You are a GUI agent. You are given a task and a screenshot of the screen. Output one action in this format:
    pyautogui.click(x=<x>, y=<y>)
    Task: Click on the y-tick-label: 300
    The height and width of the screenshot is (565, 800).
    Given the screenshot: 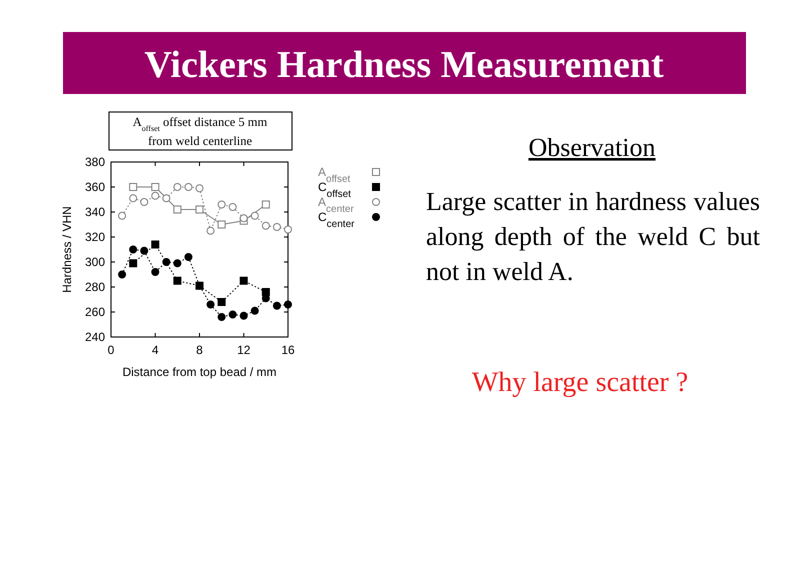 What is the action you would take?
    pyautogui.click(x=95, y=262)
    